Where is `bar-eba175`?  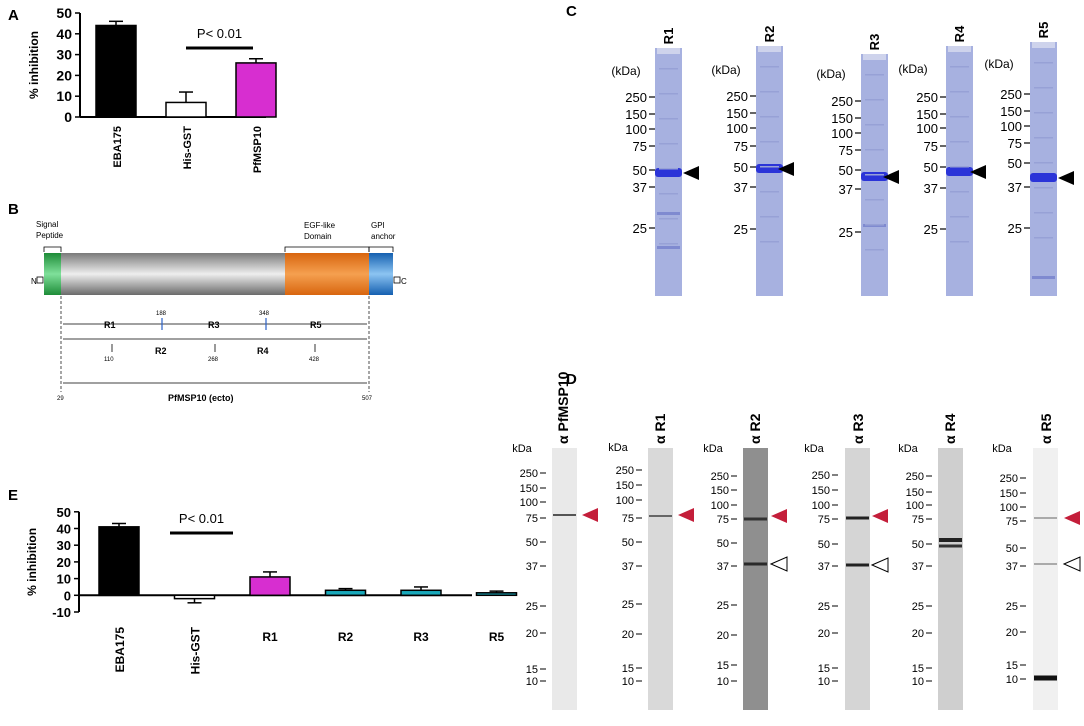
bar-eba175 is located at coordinates (119, 561).